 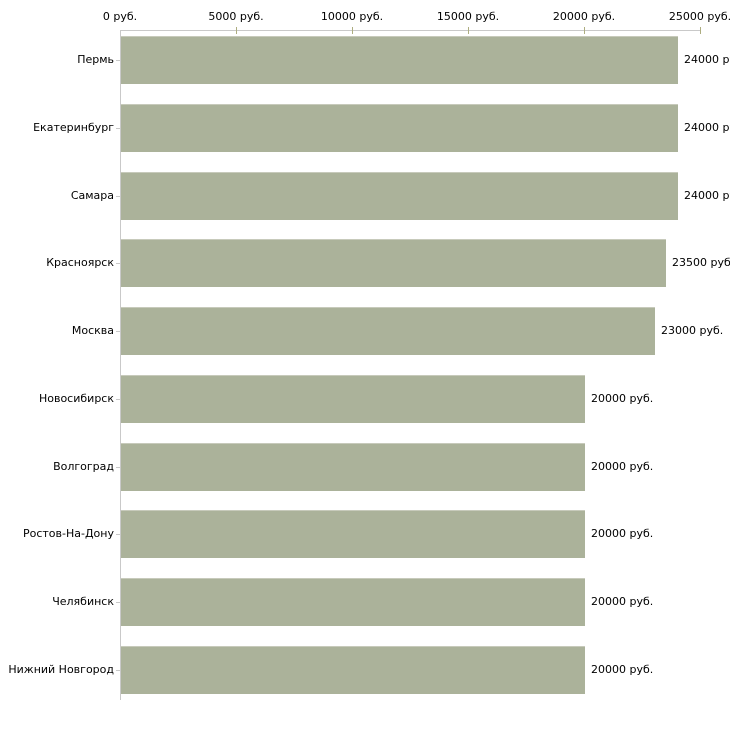 What do you see at coordinates (699, 16) in the screenshot?
I see `x-axis-tick-label: 25000 руб.` at bounding box center [699, 16].